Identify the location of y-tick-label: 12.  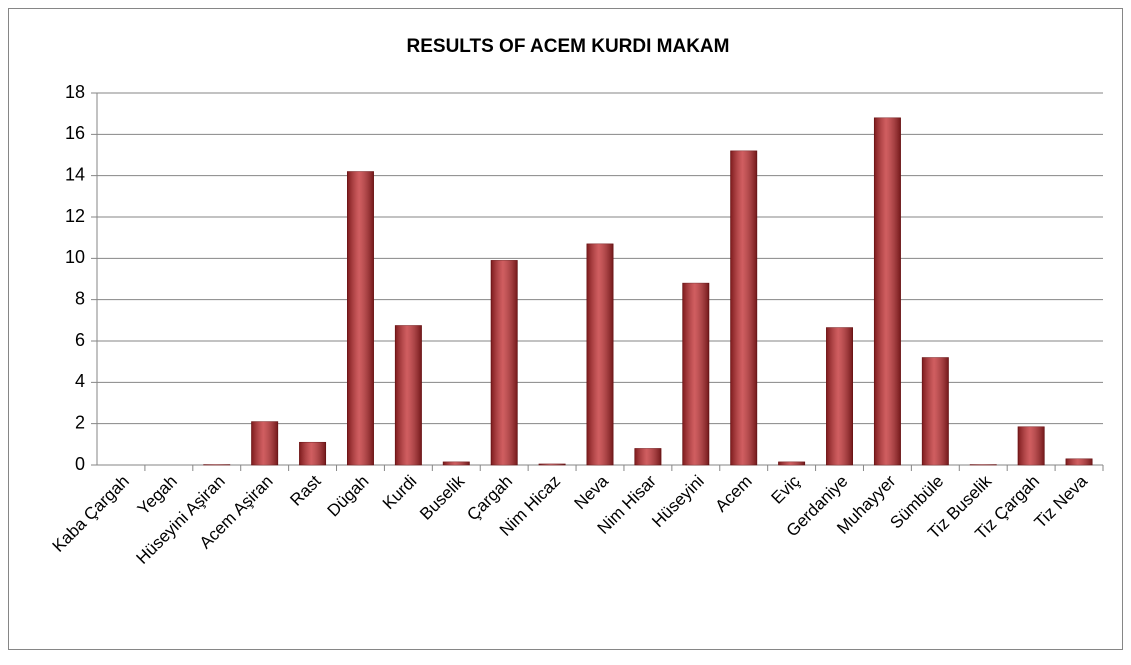
(75, 216).